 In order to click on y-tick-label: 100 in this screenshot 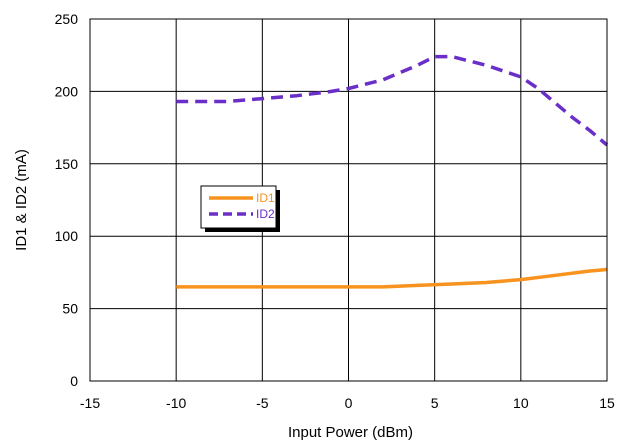, I will do `click(67, 236)`.